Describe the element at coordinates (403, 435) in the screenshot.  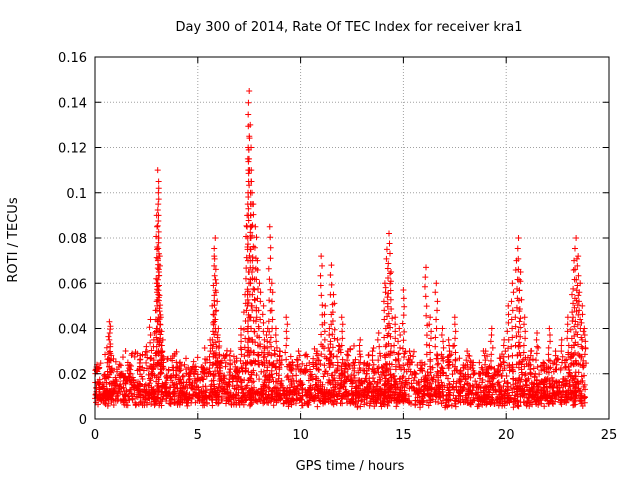
I see `x-tick-label: 15` at that location.